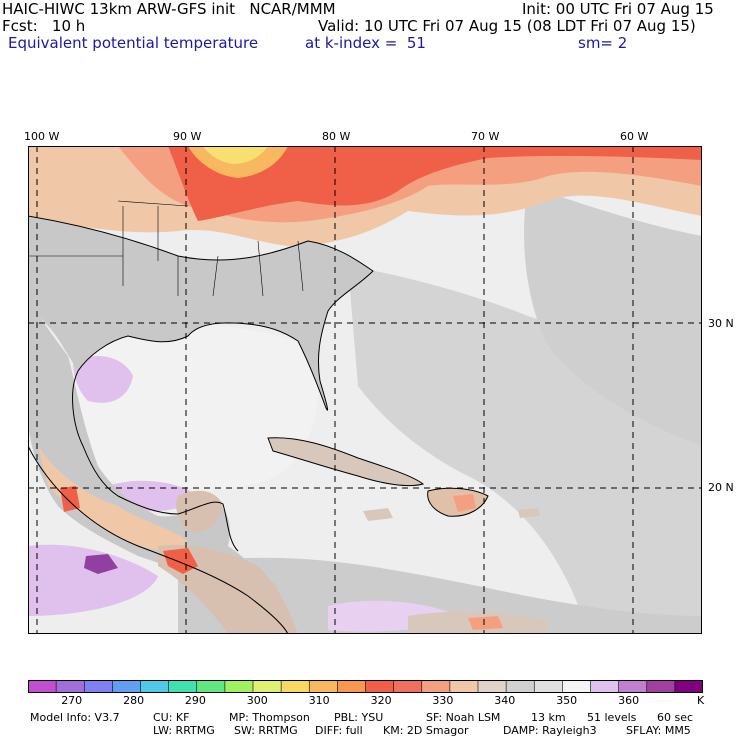  Describe the element at coordinates (184, 730) in the screenshot. I see `footer-lw: LW: RRTMG` at that location.